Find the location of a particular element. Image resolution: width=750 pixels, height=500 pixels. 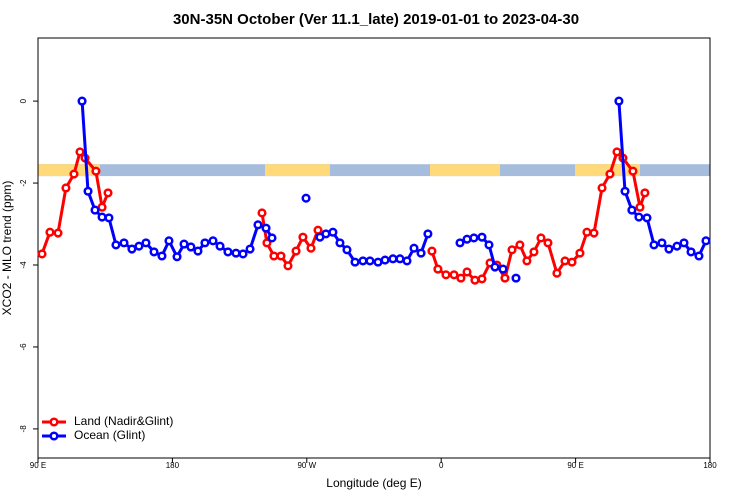

y-axis-label: XCO2 - MLO trend (ppm) is located at coordinates (7, 248).